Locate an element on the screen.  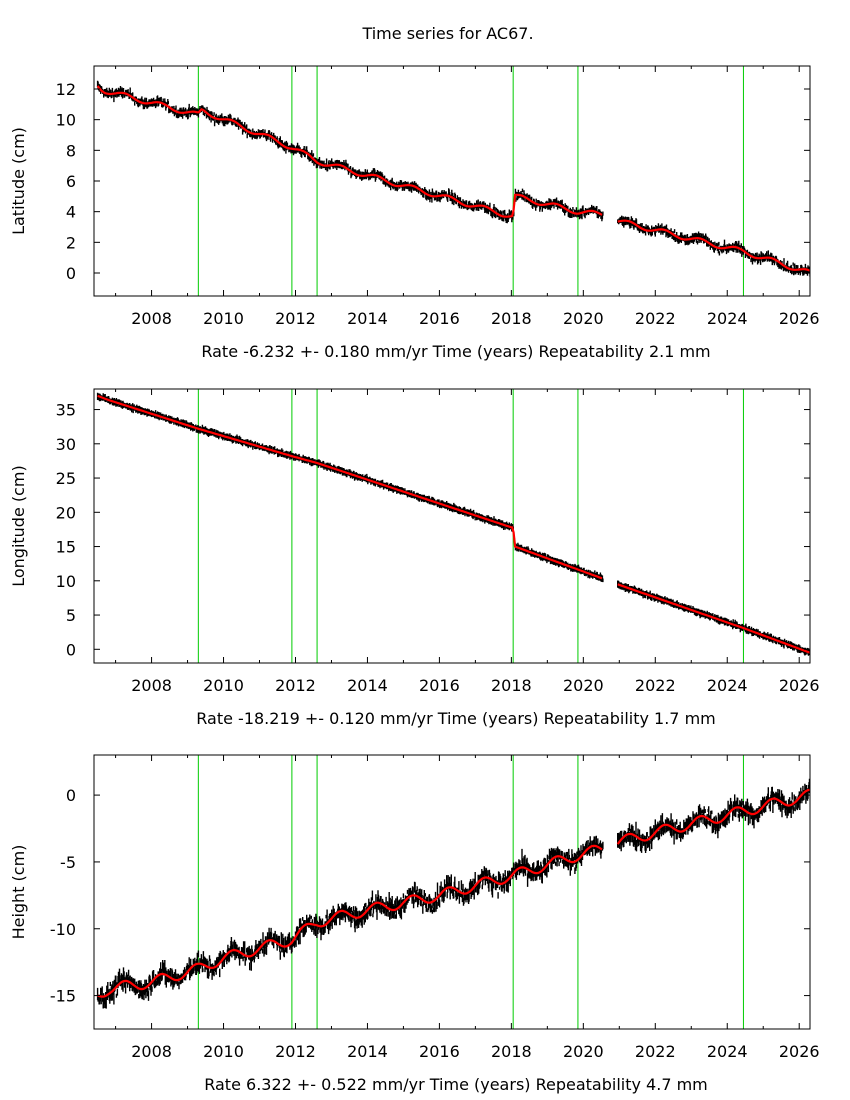
longitude-y-tick-label: 5 is located at coordinates (71, 615).